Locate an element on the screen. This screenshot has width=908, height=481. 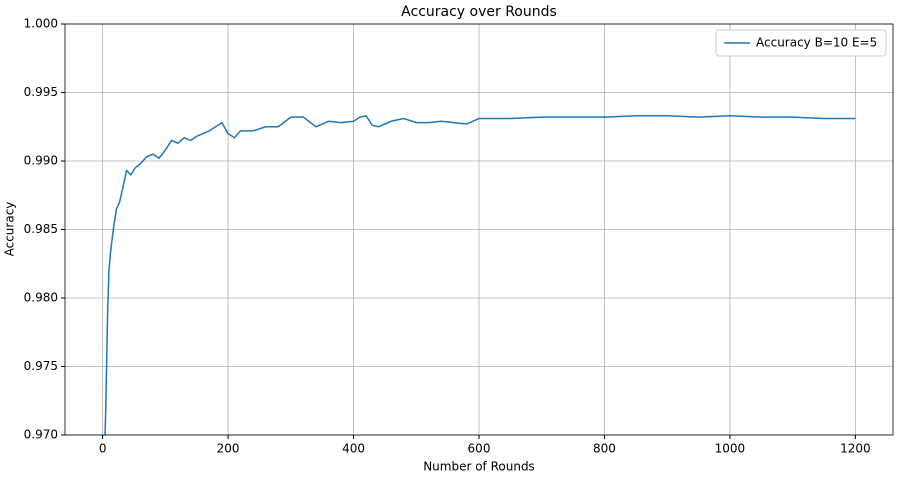
x-tick-label: 0 is located at coordinates (103, 449).